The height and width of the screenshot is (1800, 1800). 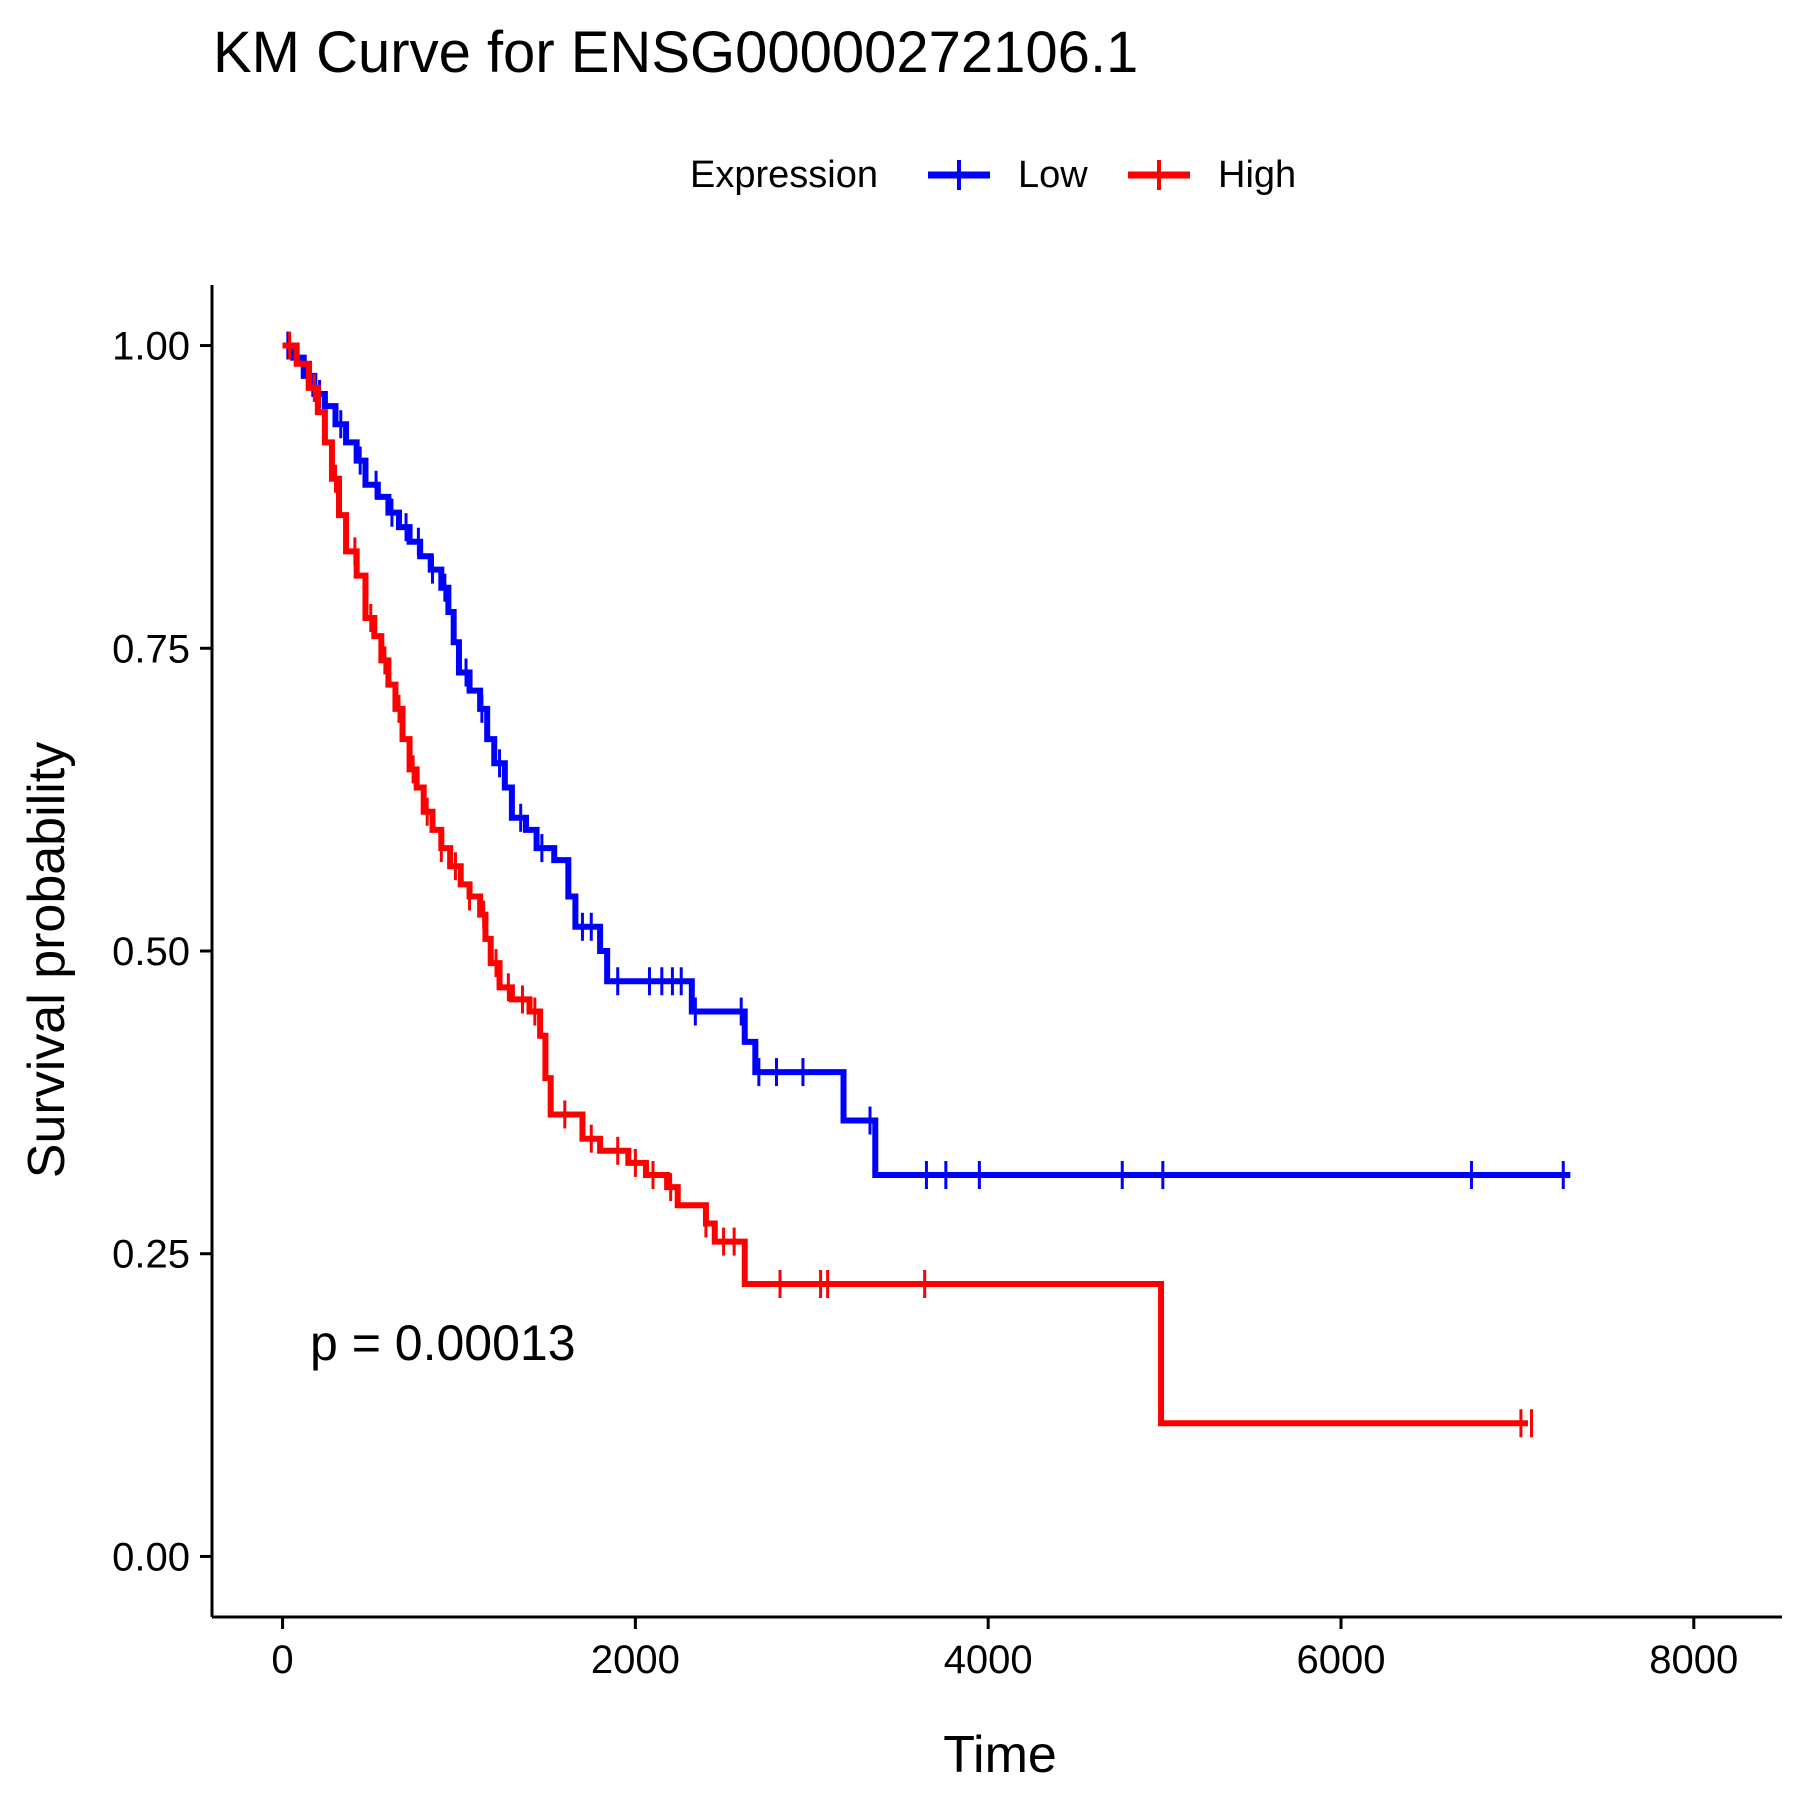 I want to click on y-tick-label: 0.25, so click(x=151, y=1255).